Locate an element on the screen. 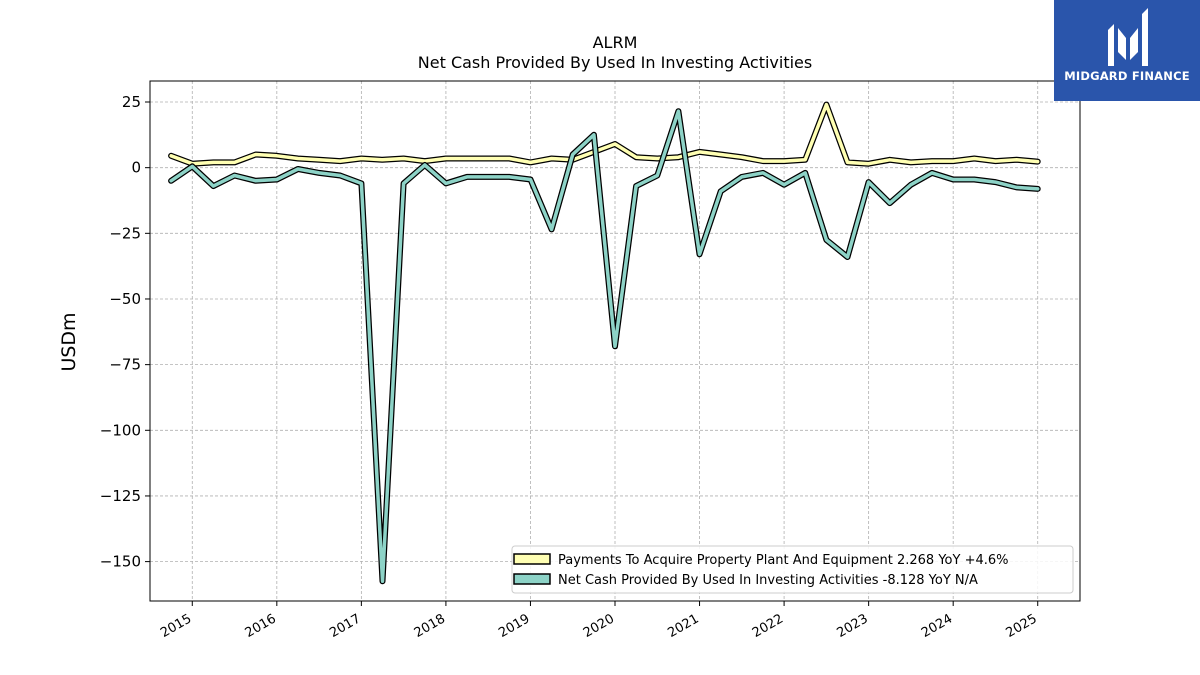  legend-box is located at coordinates (792, 569).